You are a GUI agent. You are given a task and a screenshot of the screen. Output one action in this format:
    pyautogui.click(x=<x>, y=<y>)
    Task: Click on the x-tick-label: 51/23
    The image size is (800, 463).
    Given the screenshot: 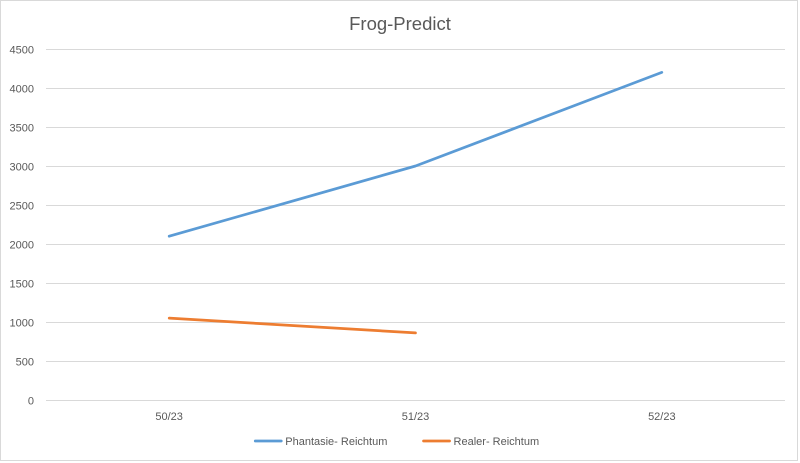 What is the action you would take?
    pyautogui.click(x=416, y=417)
    